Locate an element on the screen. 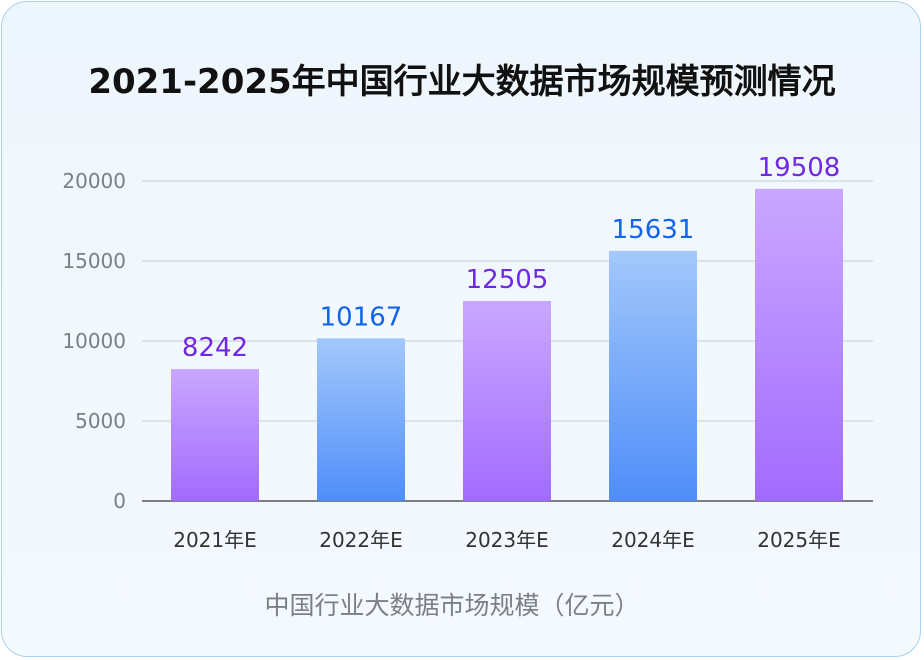 Image resolution: width=924 pixels, height=660 pixels. x-axis-title: 中国行业大数据市场规模（亿元） is located at coordinates (451, 605).